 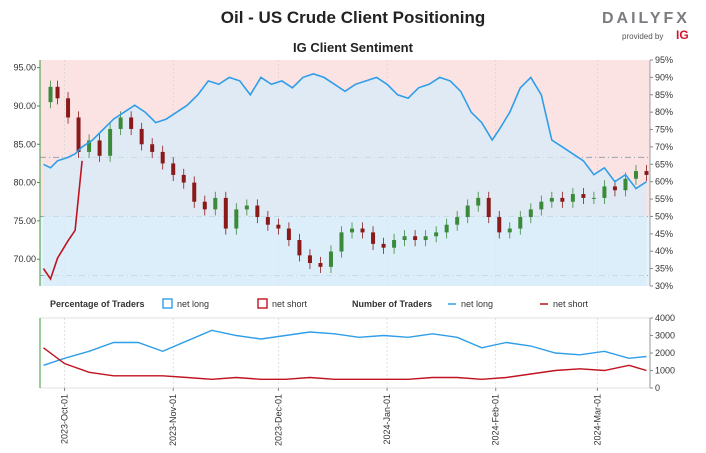 What do you see at coordinates (345, 364) in the screenshot?
I see `num-short-line` at bounding box center [345, 364].